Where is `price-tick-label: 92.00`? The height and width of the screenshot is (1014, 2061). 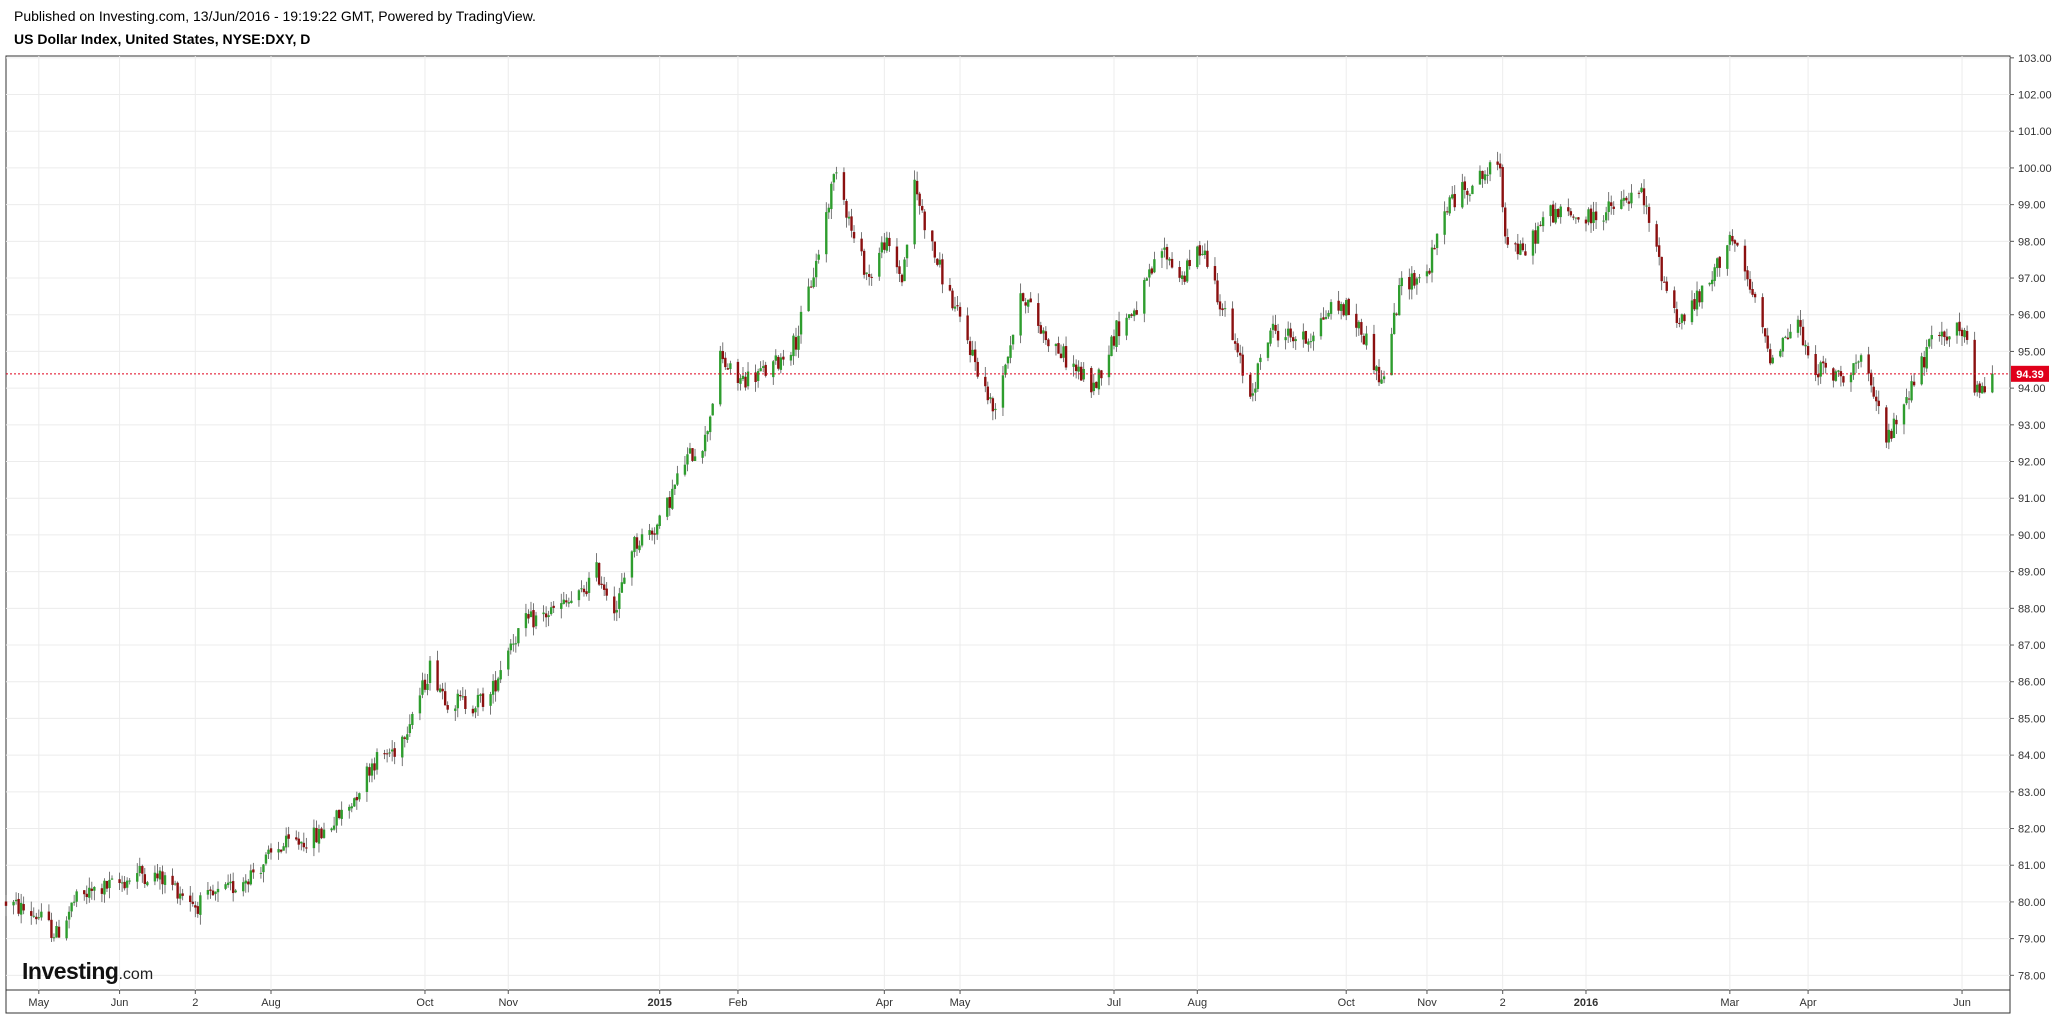 price-tick-label: 92.00 is located at coordinates (2032, 463).